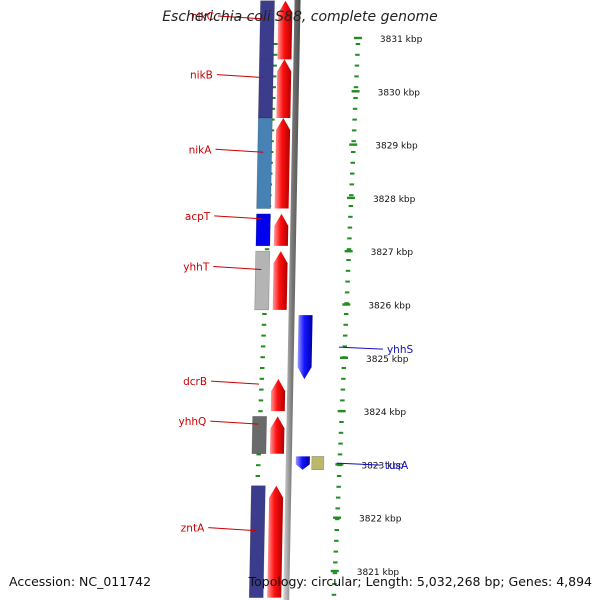 This screenshot has width=600, height=600. What do you see at coordinates (237, 268) in the screenshot?
I see `label-leader-yhhT` at bounding box center [237, 268].